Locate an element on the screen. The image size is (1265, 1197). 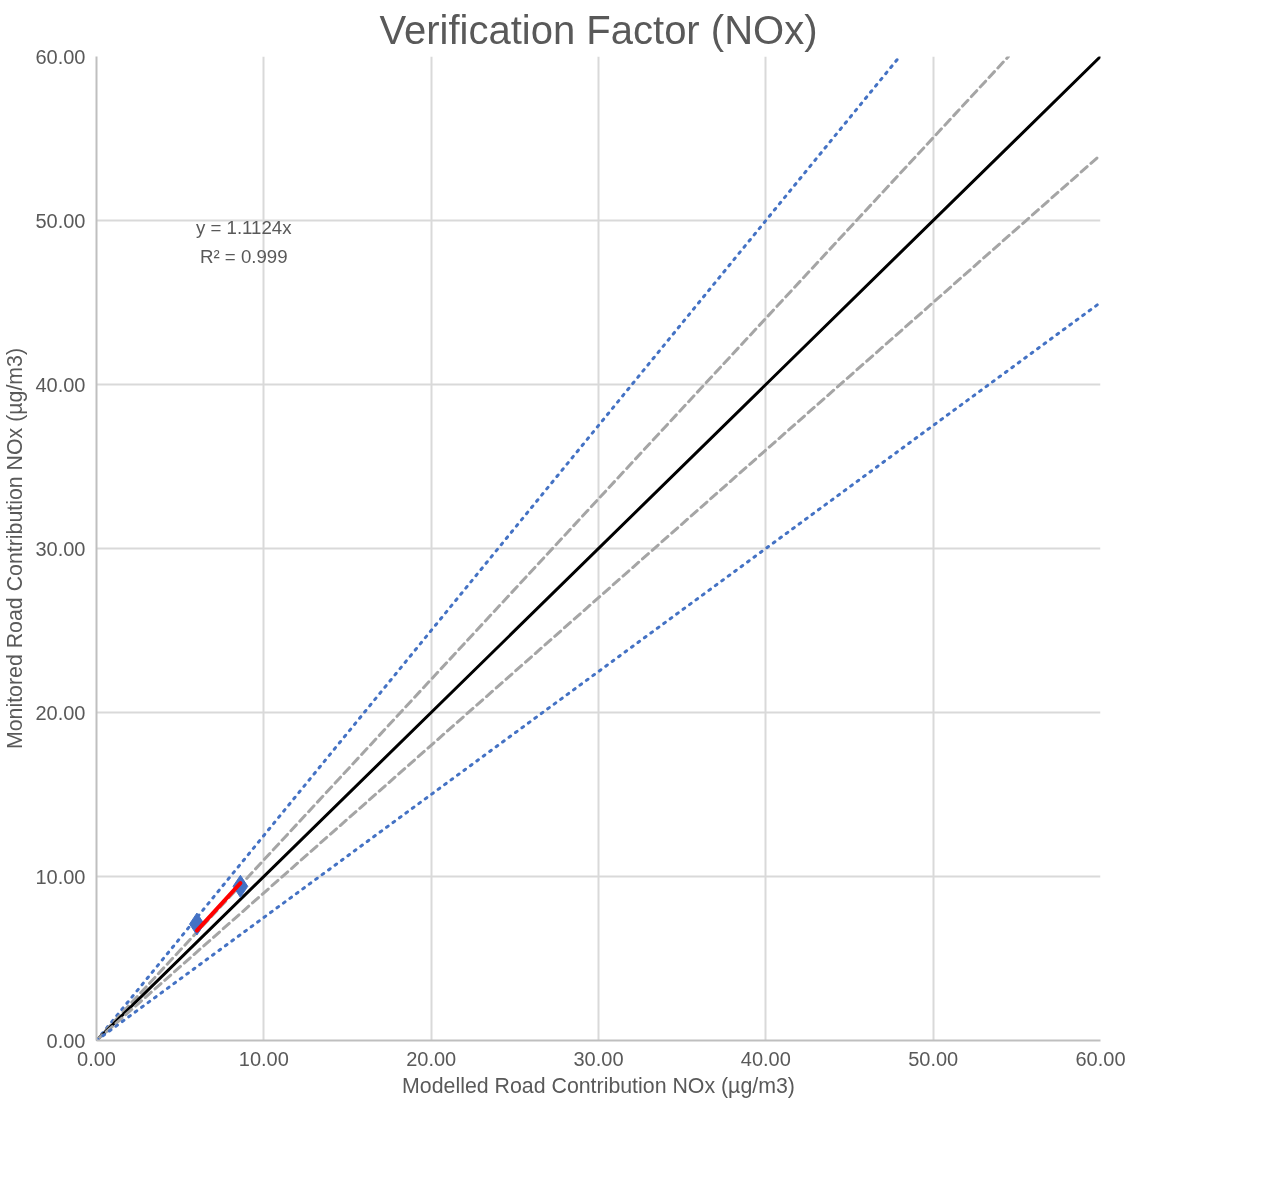
y-axis-title: Monitored Road Contribution NOx (µg/m3) is located at coordinates (15, 548).